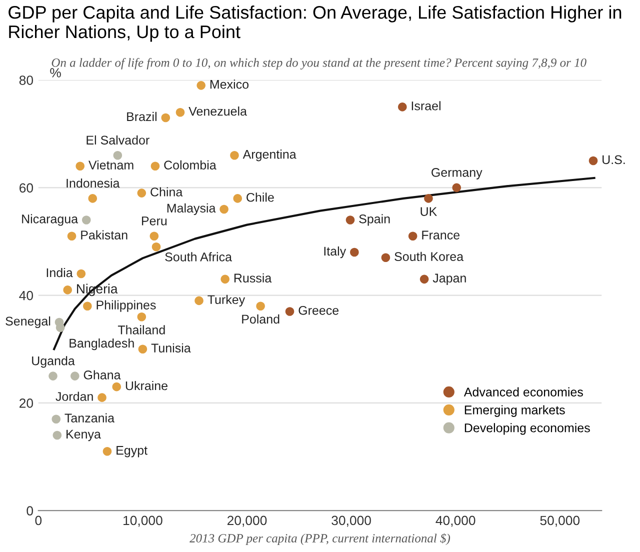 The image size is (640, 552). What do you see at coordinates (269, 156) in the screenshot?
I see `annotation: Argentina` at bounding box center [269, 156].